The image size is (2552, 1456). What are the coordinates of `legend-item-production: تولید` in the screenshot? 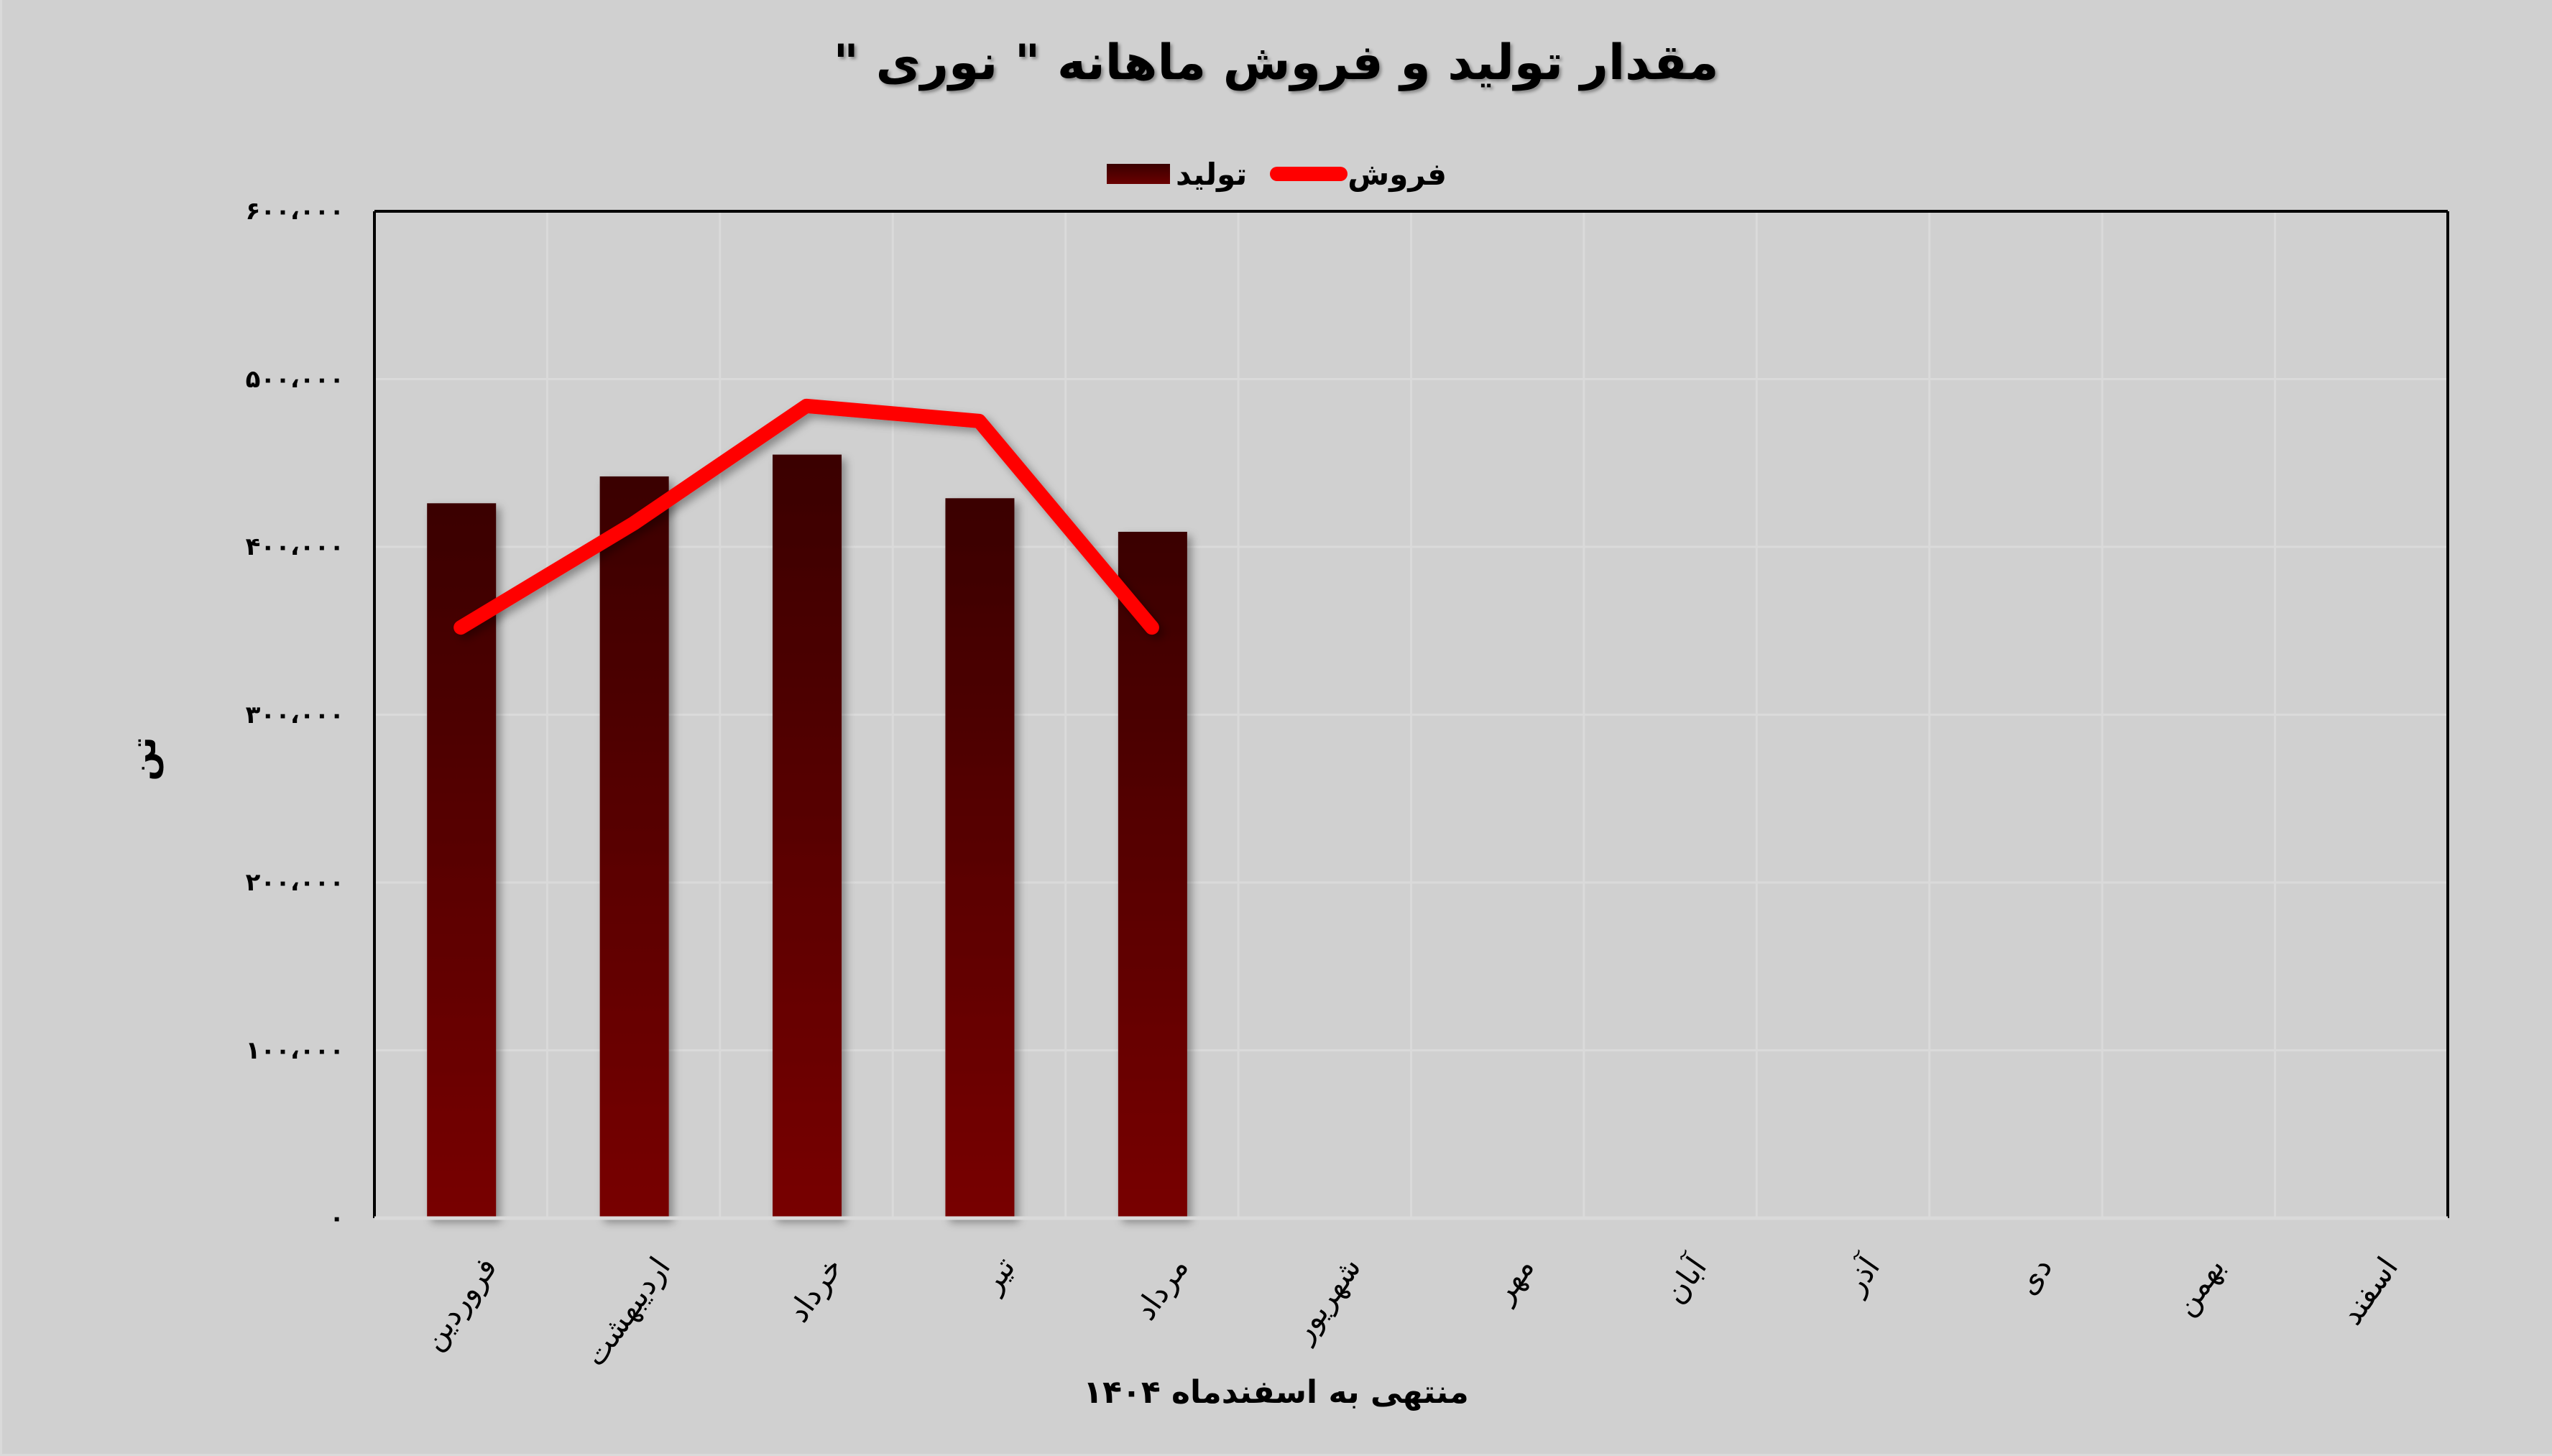 It's located at (1177, 174).